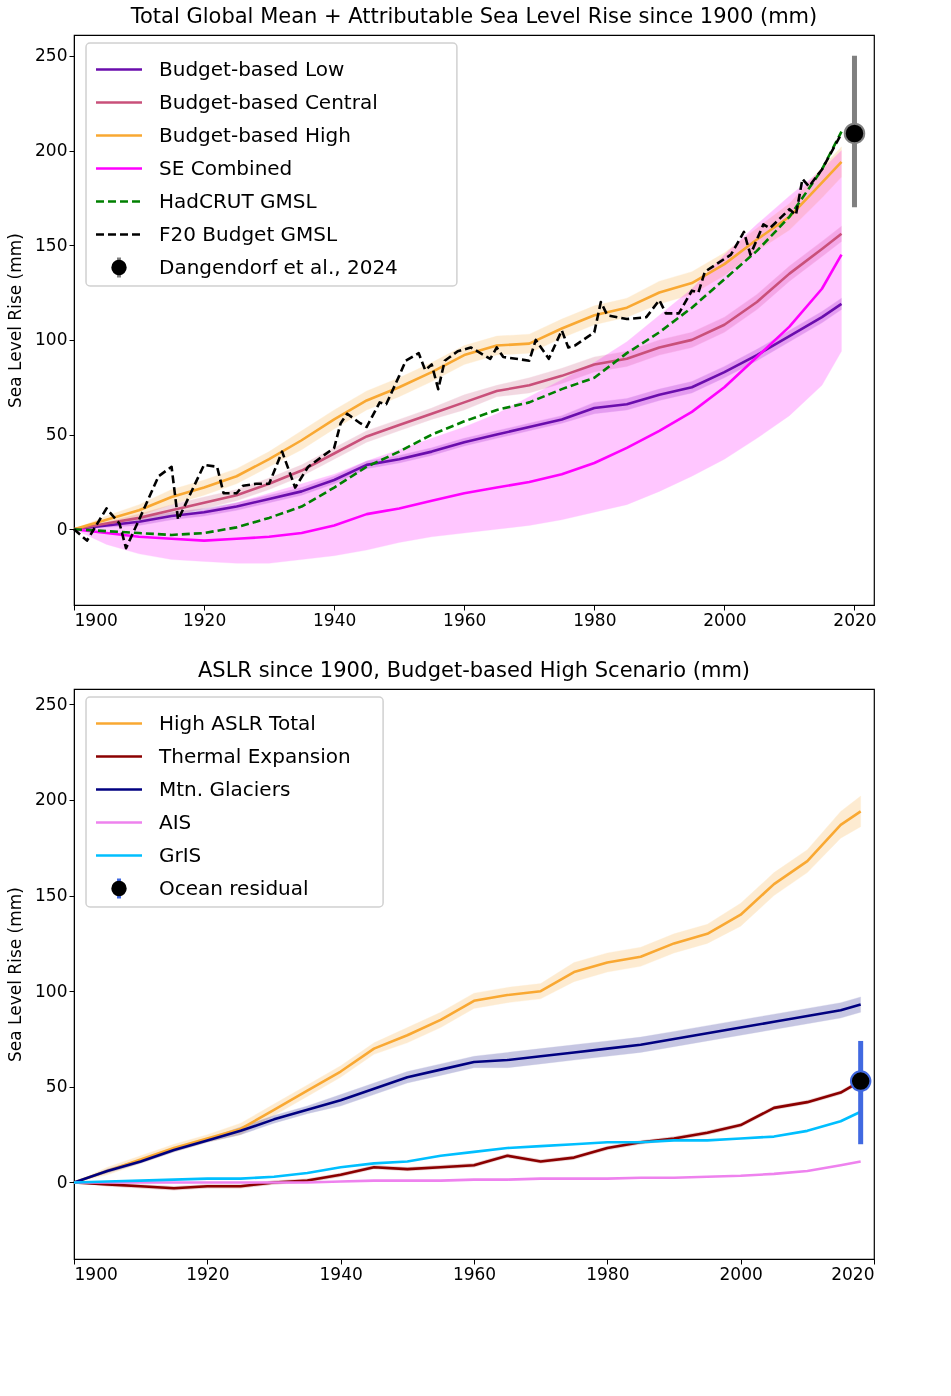 This screenshot has width=951, height=1396. I want to click on legend-label: Ocean residual, so click(234, 887).